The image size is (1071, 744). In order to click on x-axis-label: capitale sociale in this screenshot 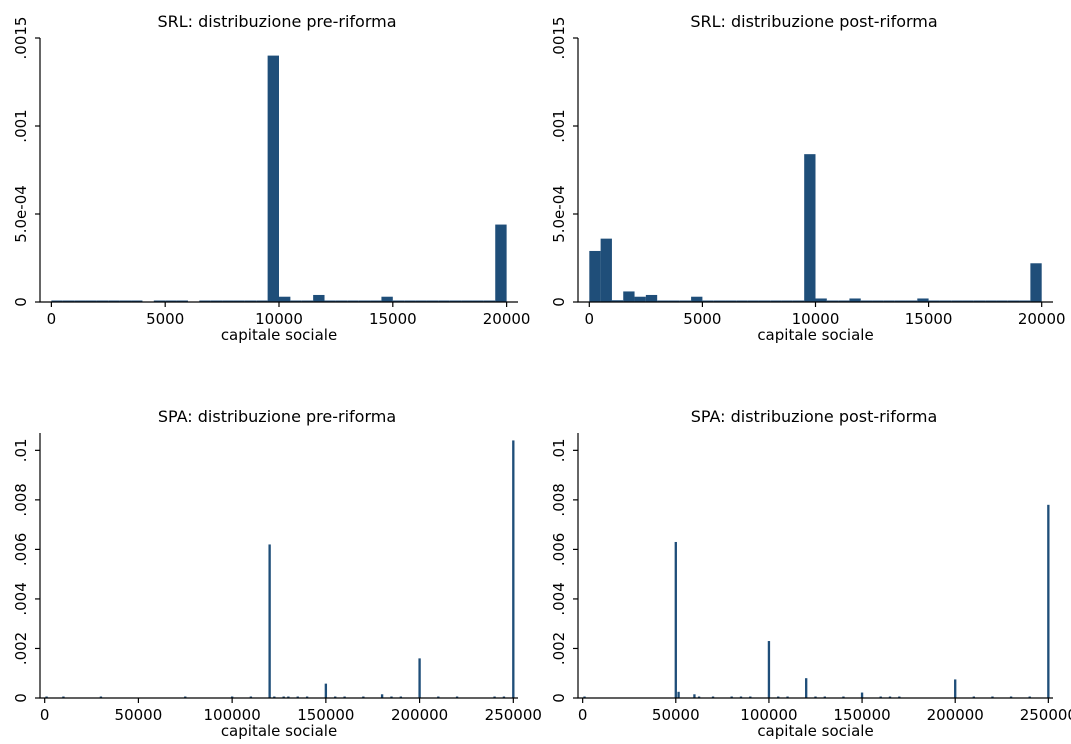, I will do `click(815, 335)`.